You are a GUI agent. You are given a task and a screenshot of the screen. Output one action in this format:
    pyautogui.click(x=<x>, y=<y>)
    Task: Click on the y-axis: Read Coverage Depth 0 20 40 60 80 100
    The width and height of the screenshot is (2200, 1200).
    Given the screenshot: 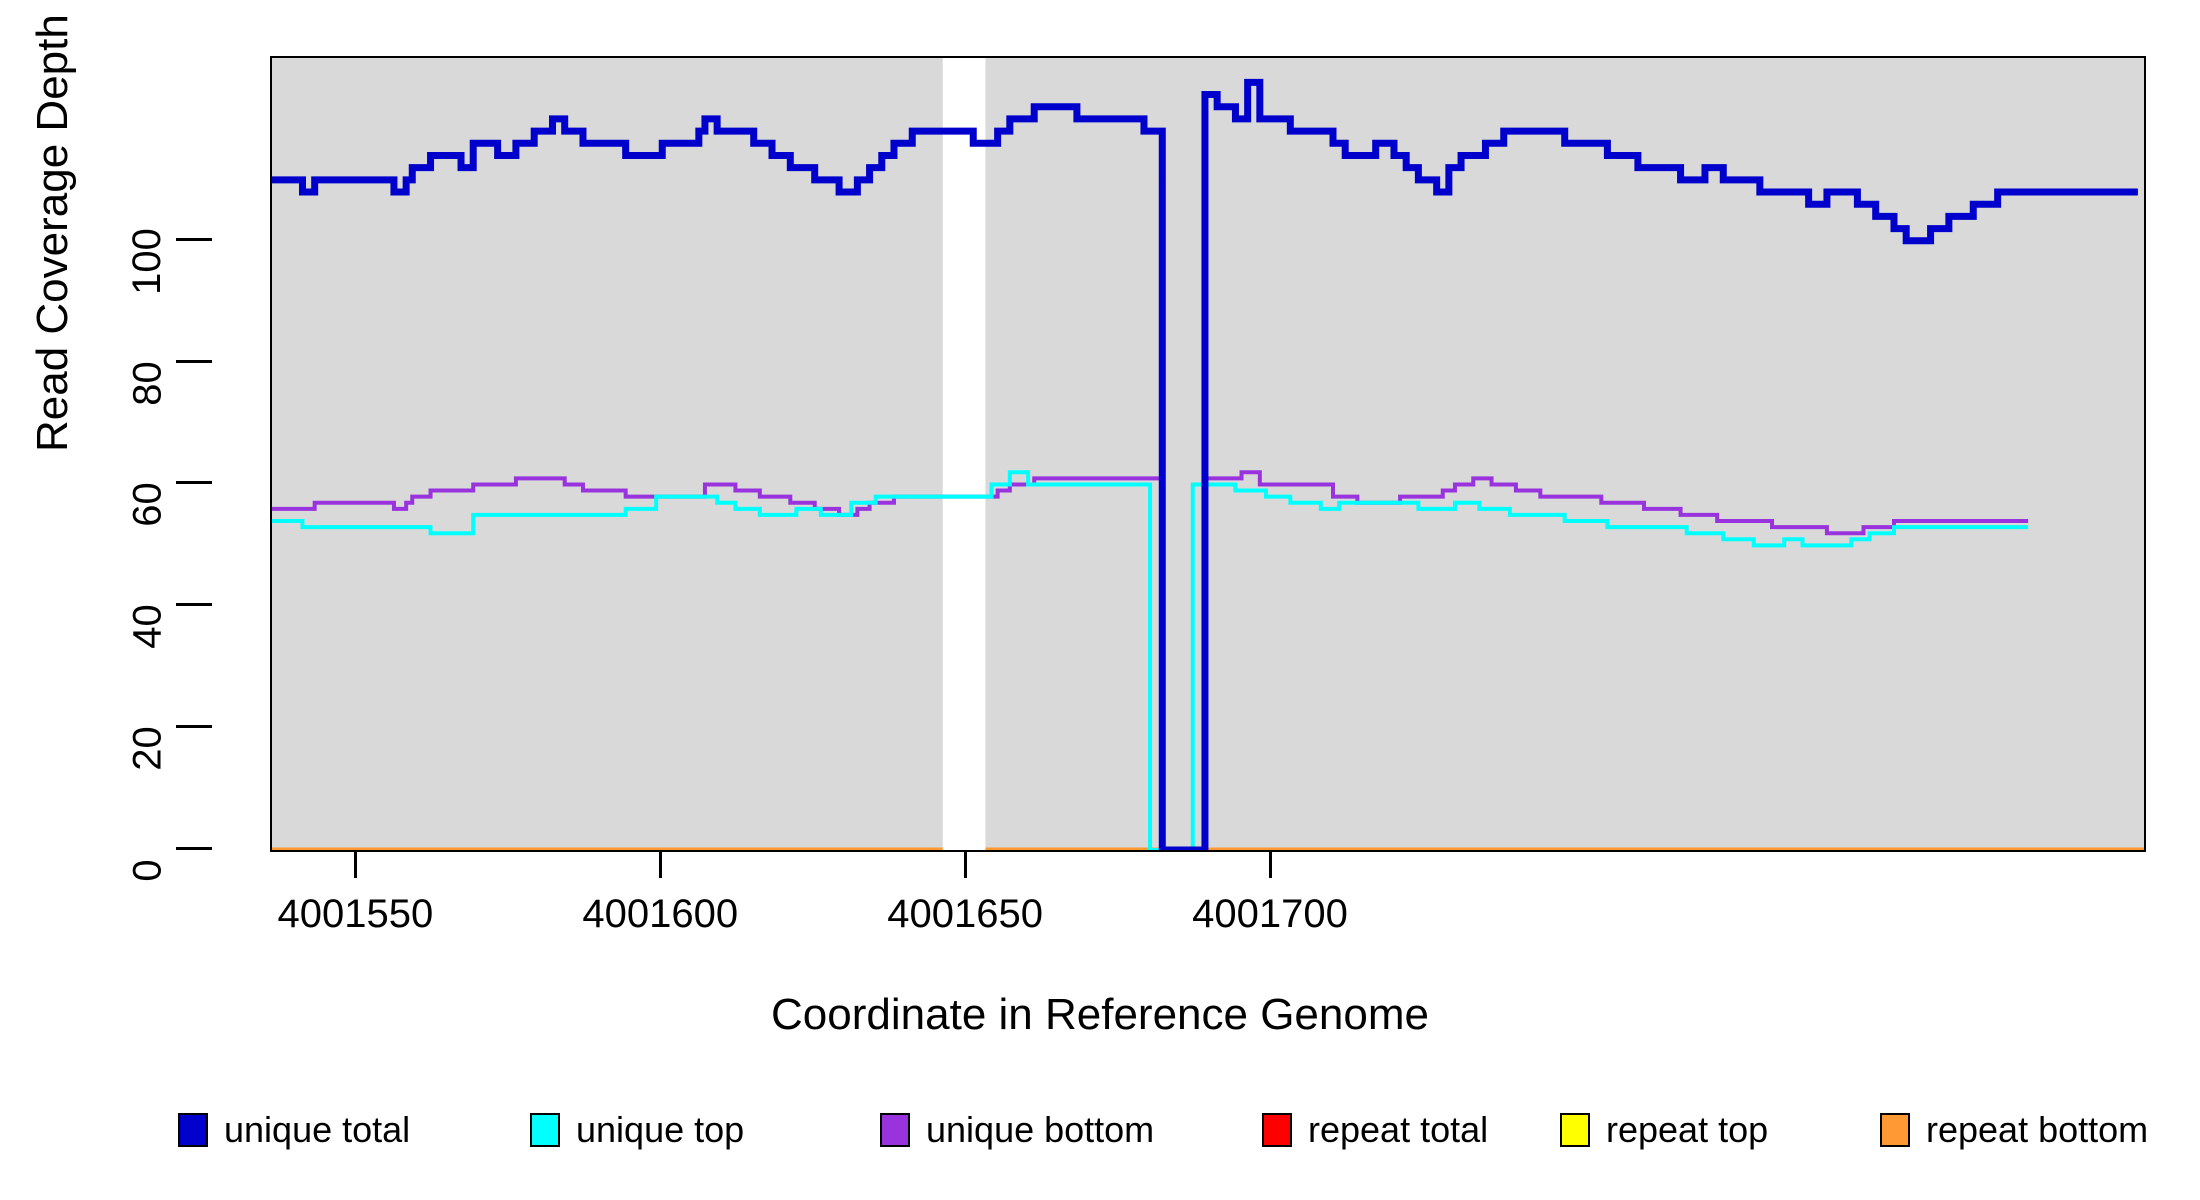 What is the action you would take?
    pyautogui.click(x=135, y=600)
    